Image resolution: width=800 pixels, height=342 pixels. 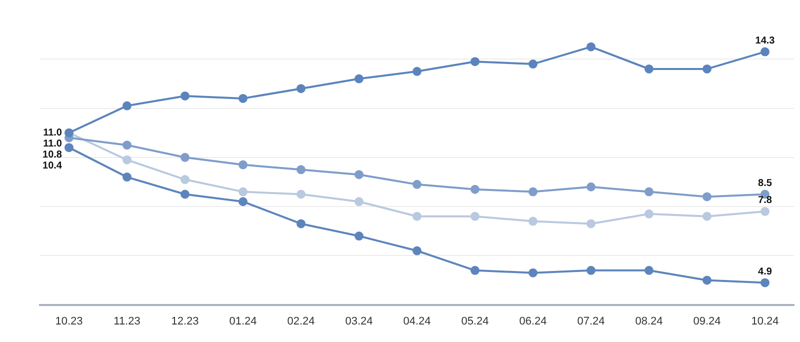 What do you see at coordinates (359, 321) in the screenshot?
I see `x-tick-label: 03.24` at bounding box center [359, 321].